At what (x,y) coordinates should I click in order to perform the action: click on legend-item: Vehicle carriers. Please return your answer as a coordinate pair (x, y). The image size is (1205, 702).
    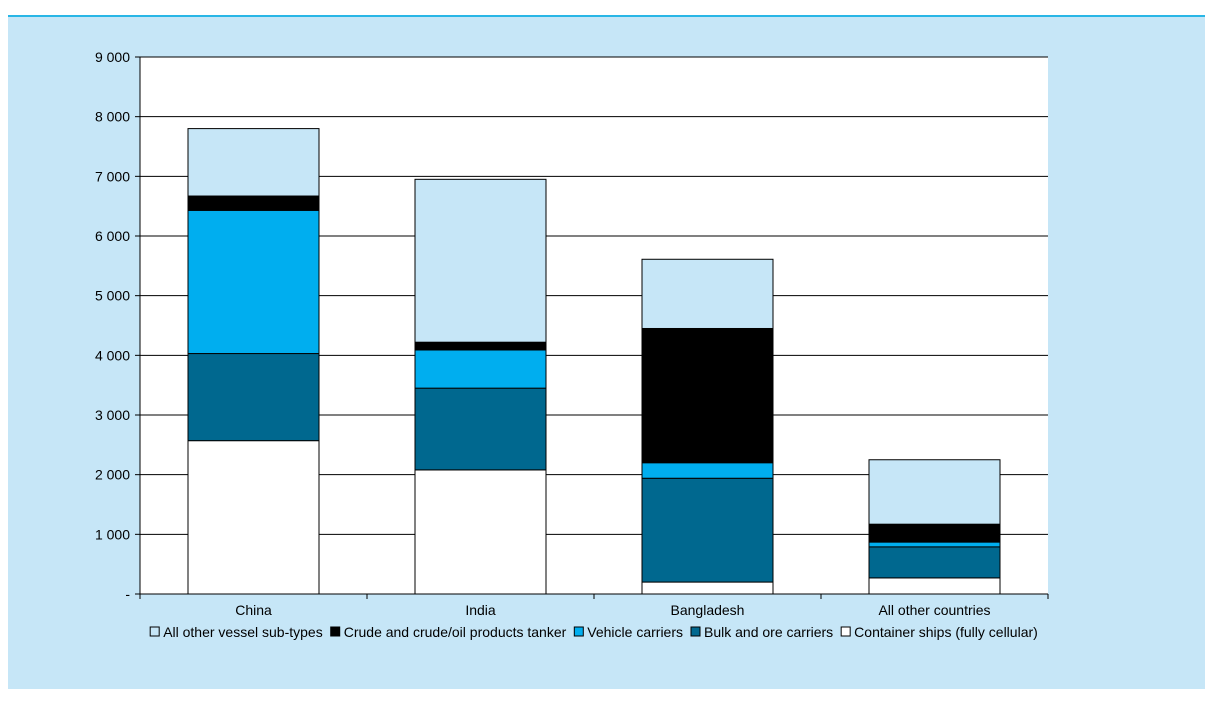
    Looking at the image, I should click on (628, 632).